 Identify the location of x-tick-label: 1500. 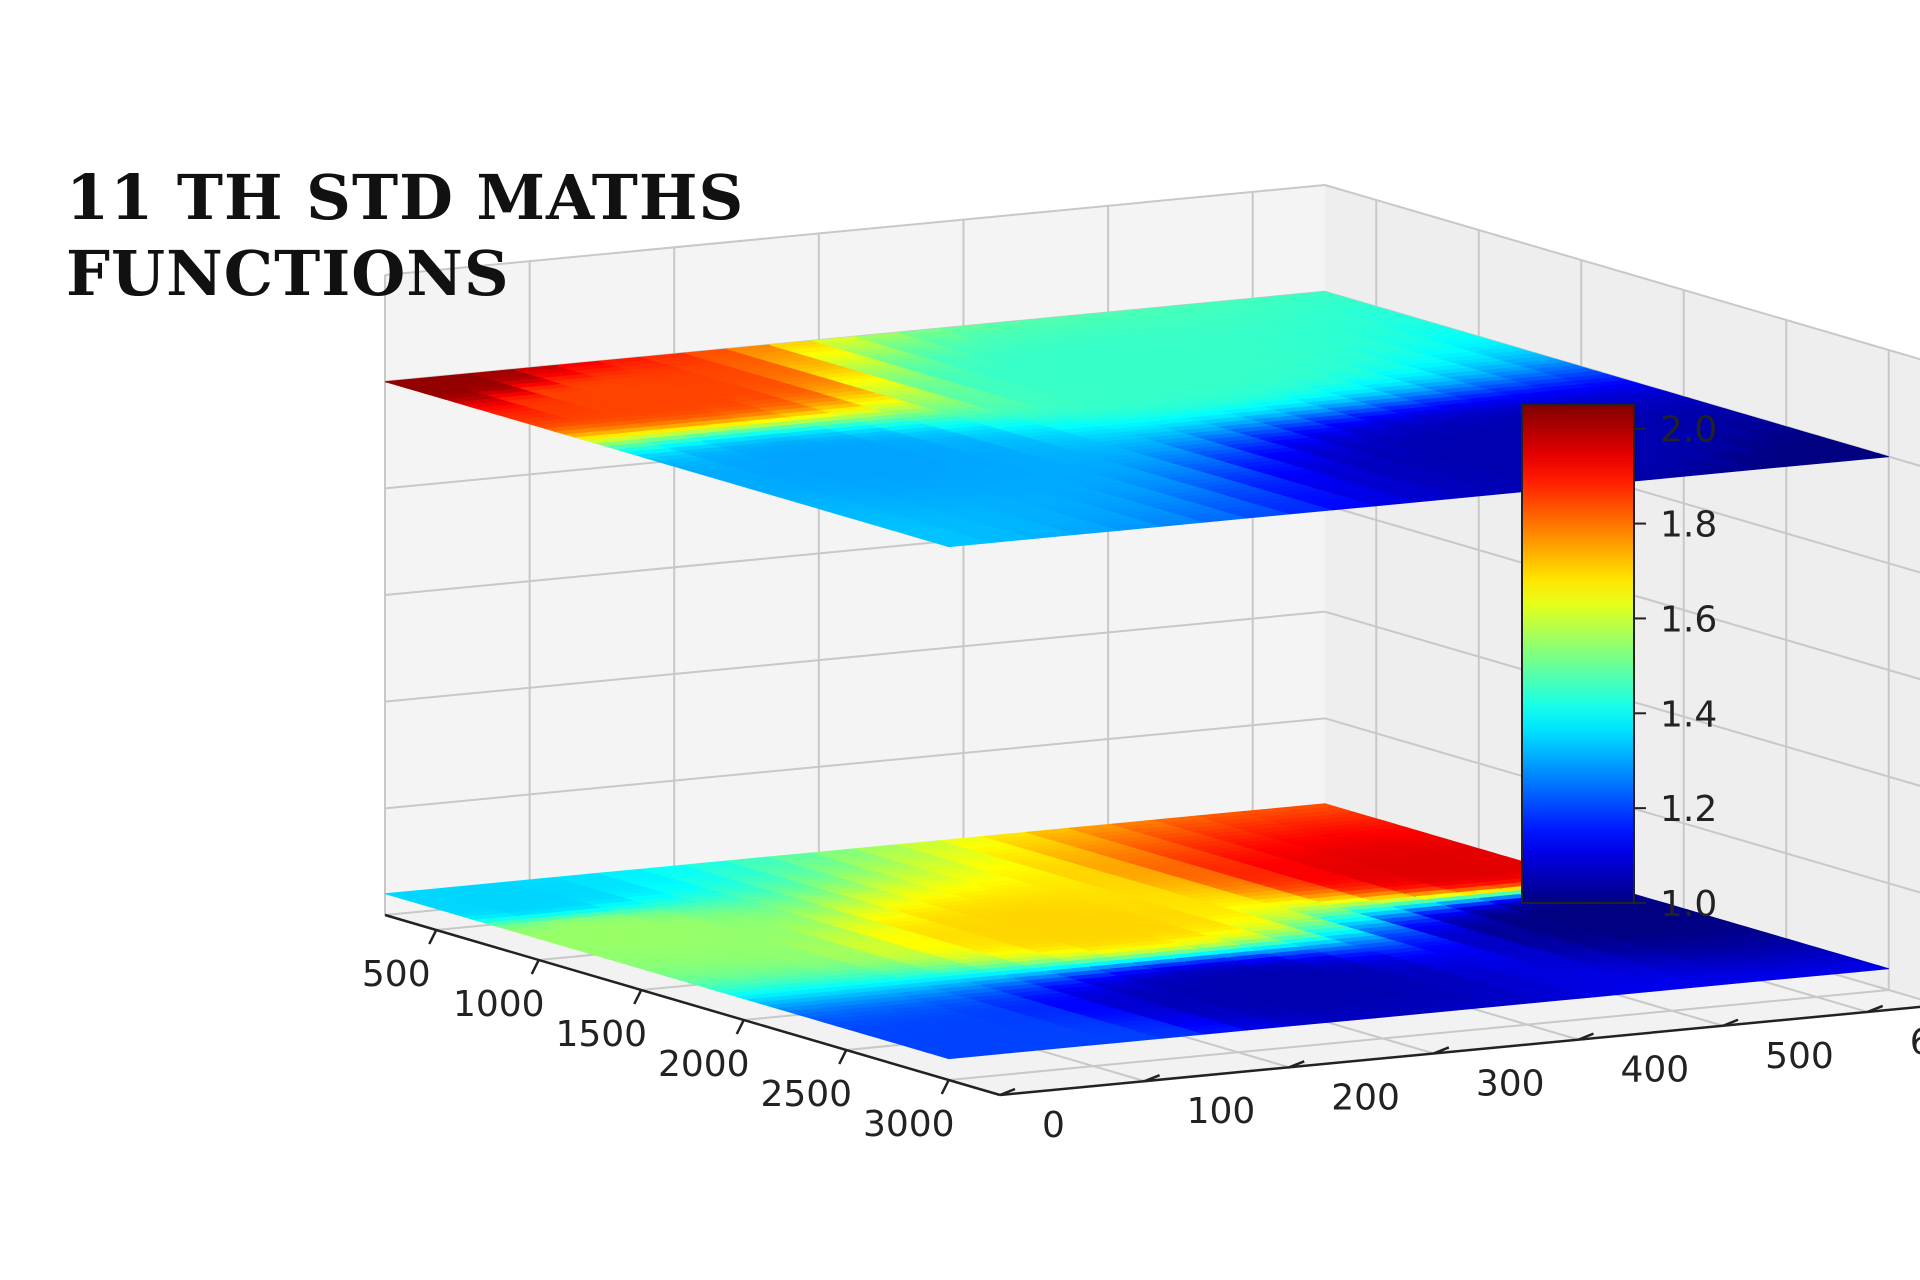
(601, 1034).